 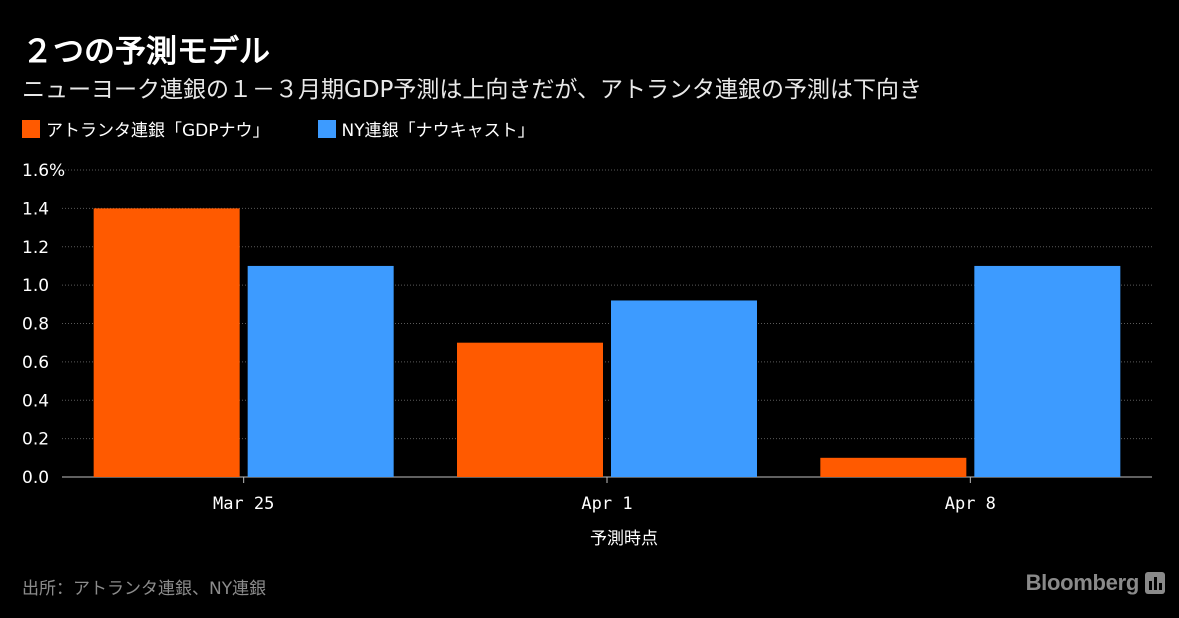 I want to click on legend-swatch-atlanta, so click(x=31, y=128).